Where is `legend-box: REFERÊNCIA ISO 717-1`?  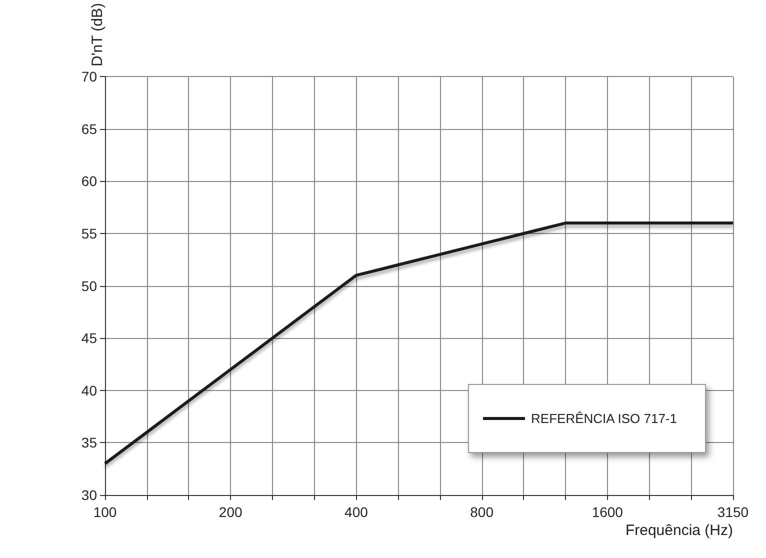 legend-box: REFERÊNCIA ISO 717-1 is located at coordinates (587, 418).